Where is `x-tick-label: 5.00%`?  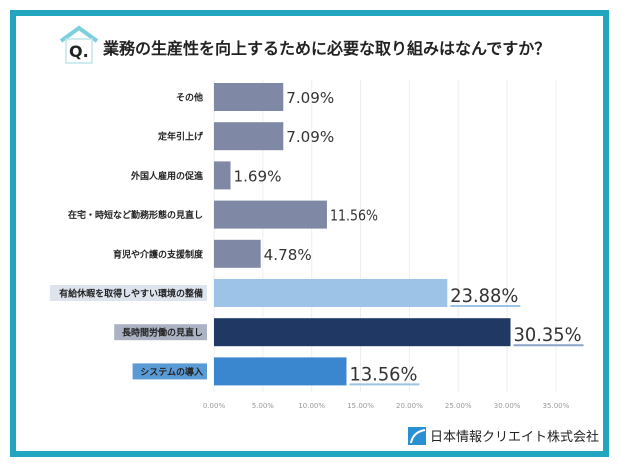
x-tick-label: 5.00% is located at coordinates (263, 406).